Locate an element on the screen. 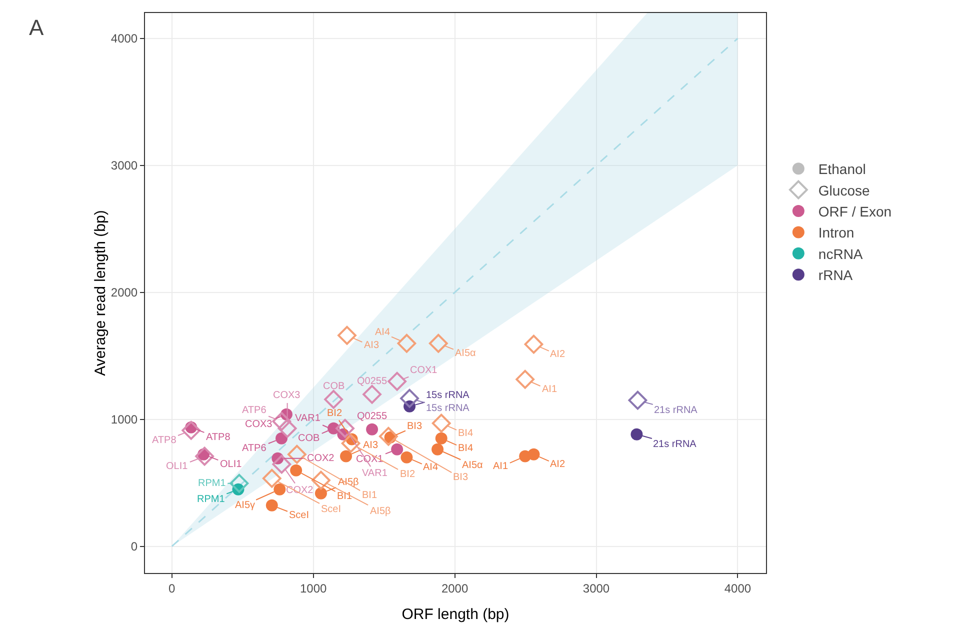 The height and width of the screenshot is (623, 956). x-tick-label: 4000 is located at coordinates (738, 588).